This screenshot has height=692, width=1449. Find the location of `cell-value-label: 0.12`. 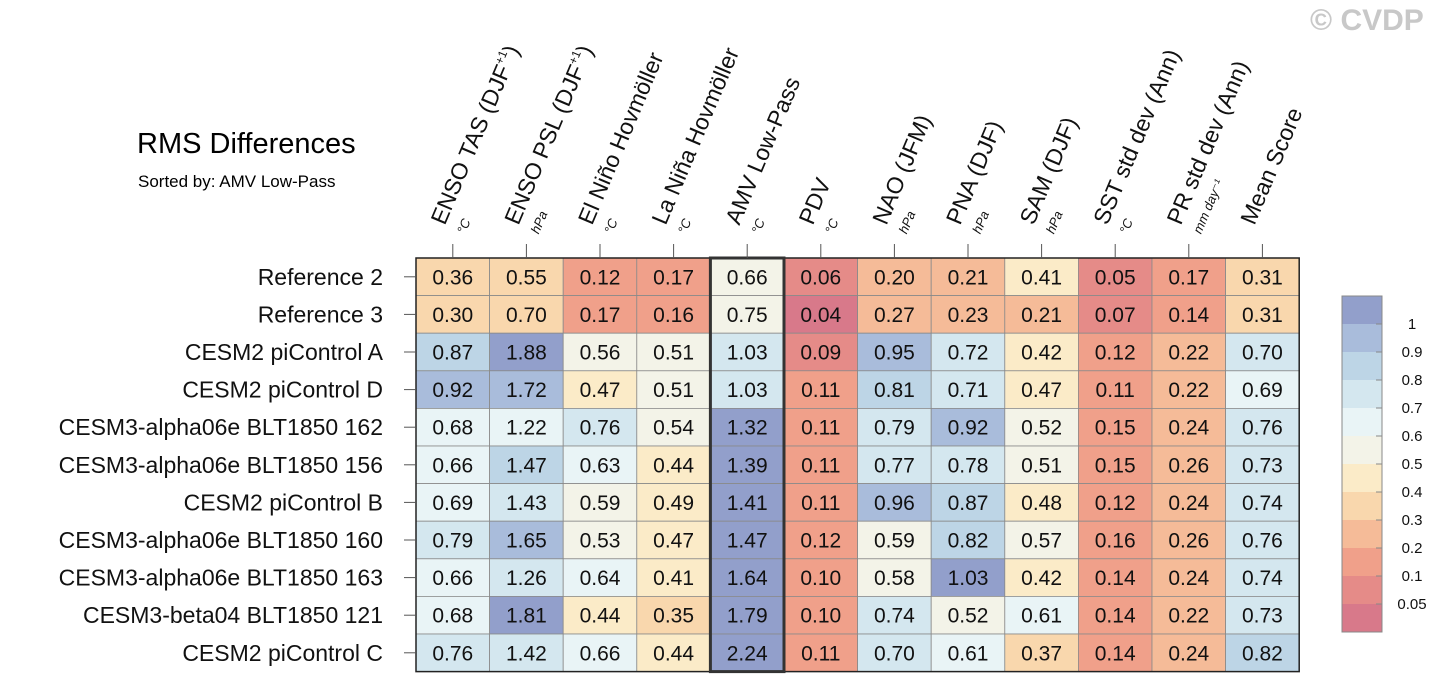

cell-value-label: 0.12 is located at coordinates (1115, 353).